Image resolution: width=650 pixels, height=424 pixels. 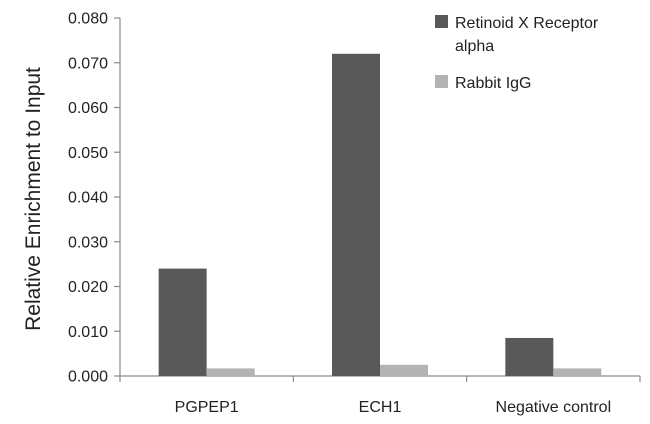 What do you see at coordinates (380, 407) in the screenshot?
I see `x-tick-label: ECH1` at bounding box center [380, 407].